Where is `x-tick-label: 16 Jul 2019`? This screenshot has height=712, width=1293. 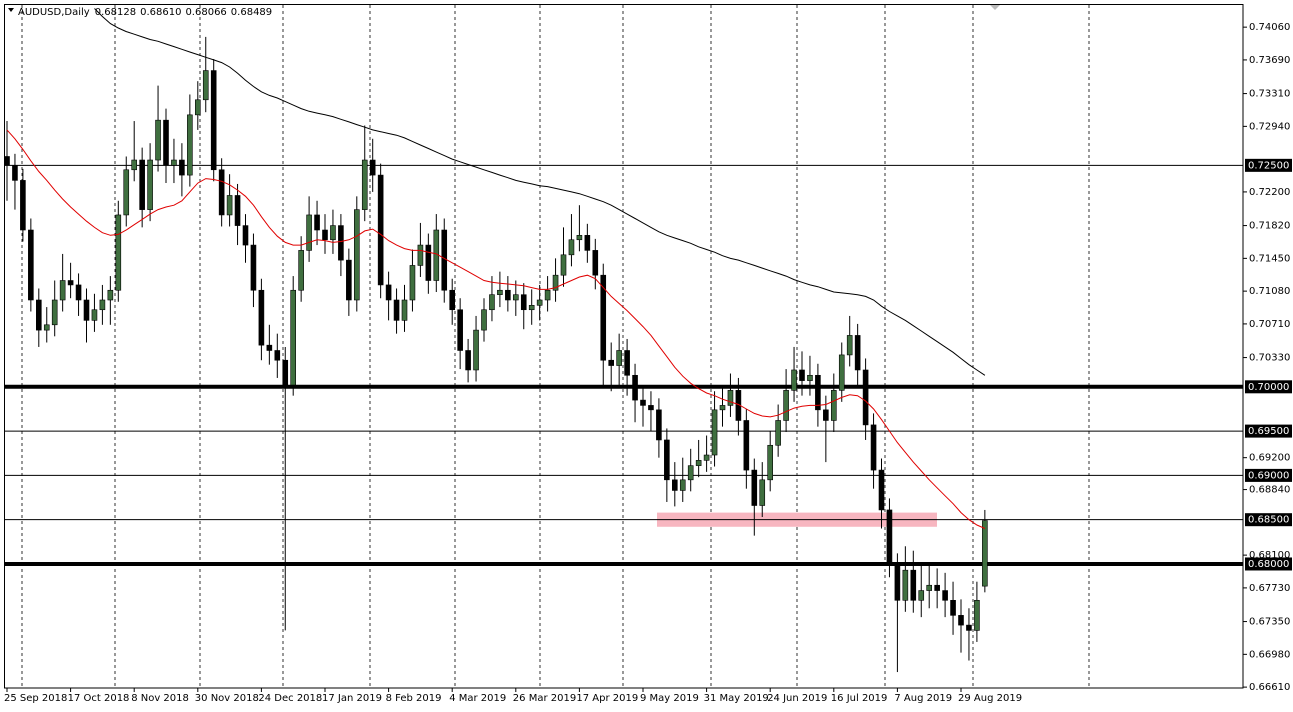
x-tick-label: 16 Jul 2019 is located at coordinates (859, 698).